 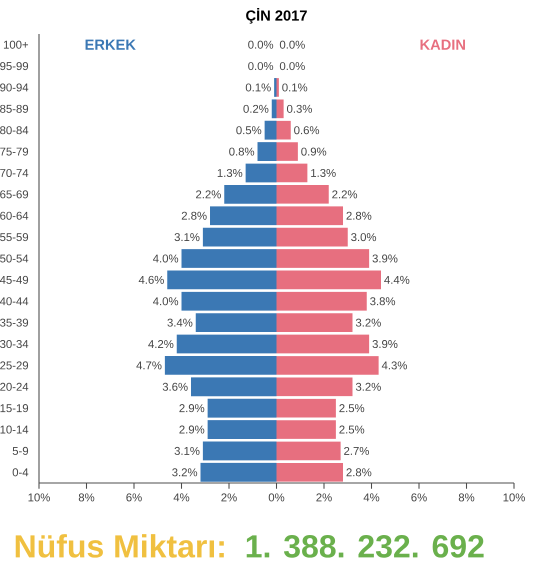 I want to click on y-tick-label: 40-44, so click(x=14, y=301).